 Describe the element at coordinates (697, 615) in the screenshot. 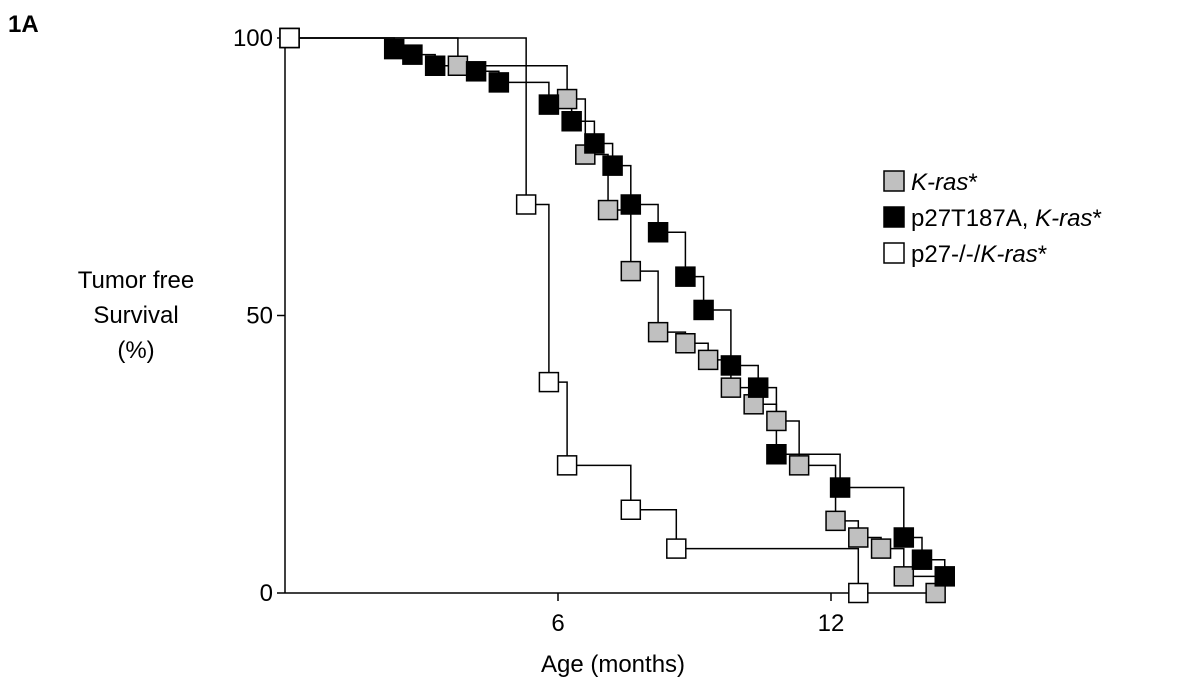

I see `x-ticks: 6 12` at that location.